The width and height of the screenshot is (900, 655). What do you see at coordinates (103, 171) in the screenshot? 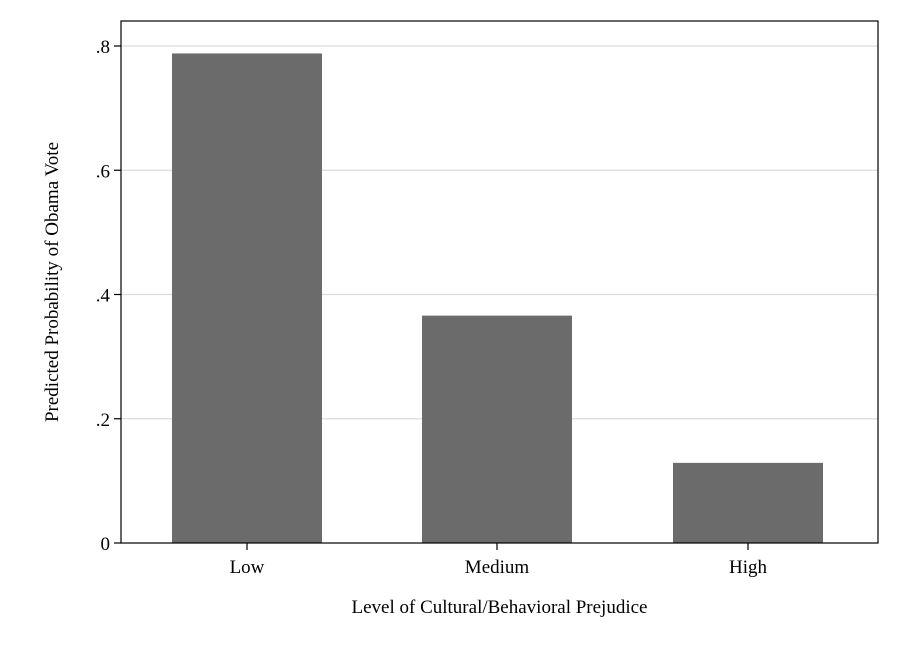
I see `y-tick-label: .6` at bounding box center [103, 171].